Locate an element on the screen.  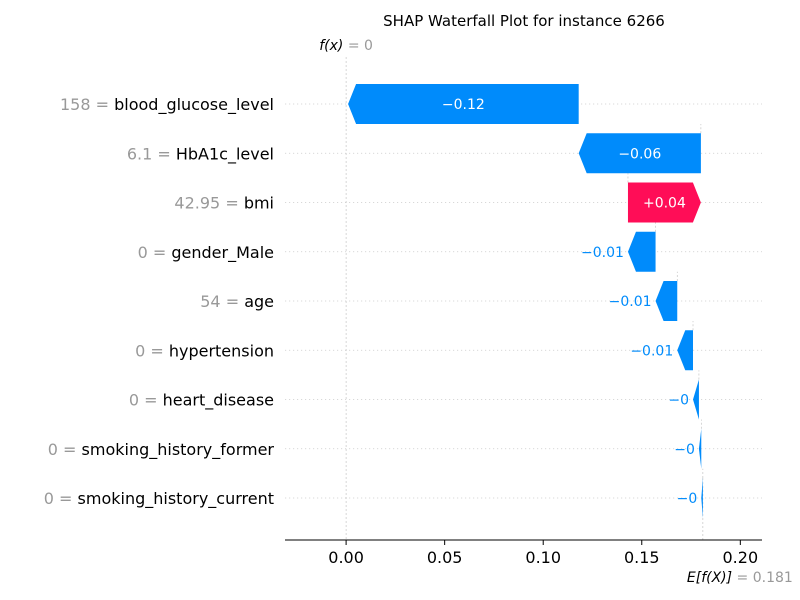
feature-label-blood_glucose_level: 158 = blood_glucose_level is located at coordinates (167, 105).